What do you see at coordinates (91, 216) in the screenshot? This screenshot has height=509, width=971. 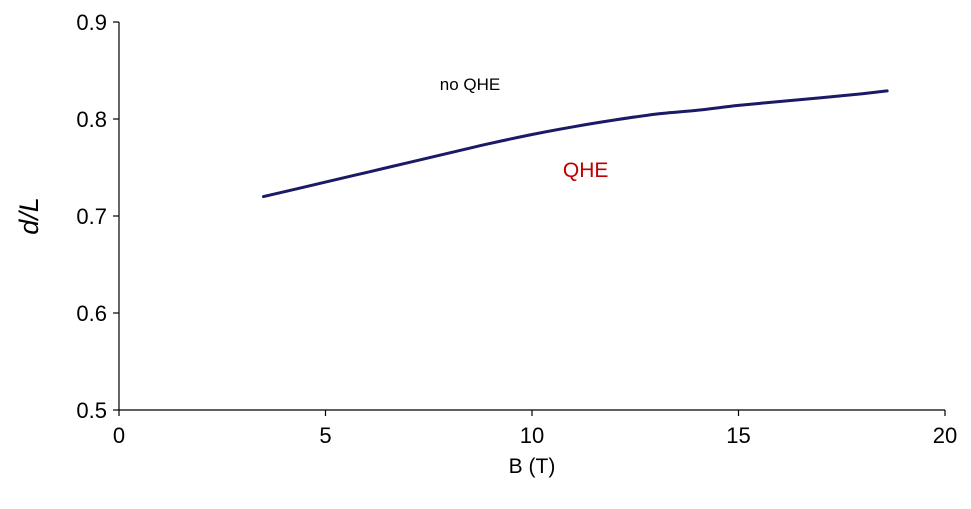 I see `y-tick-label: 0.7` at bounding box center [91, 216].